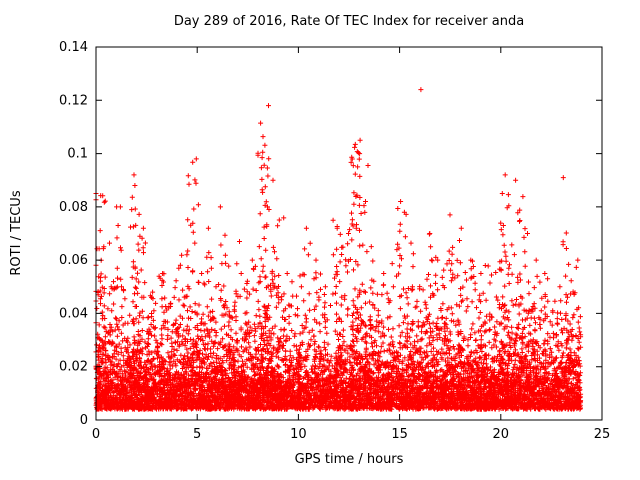  I want to click on x-tick-label: 25, so click(602, 434).